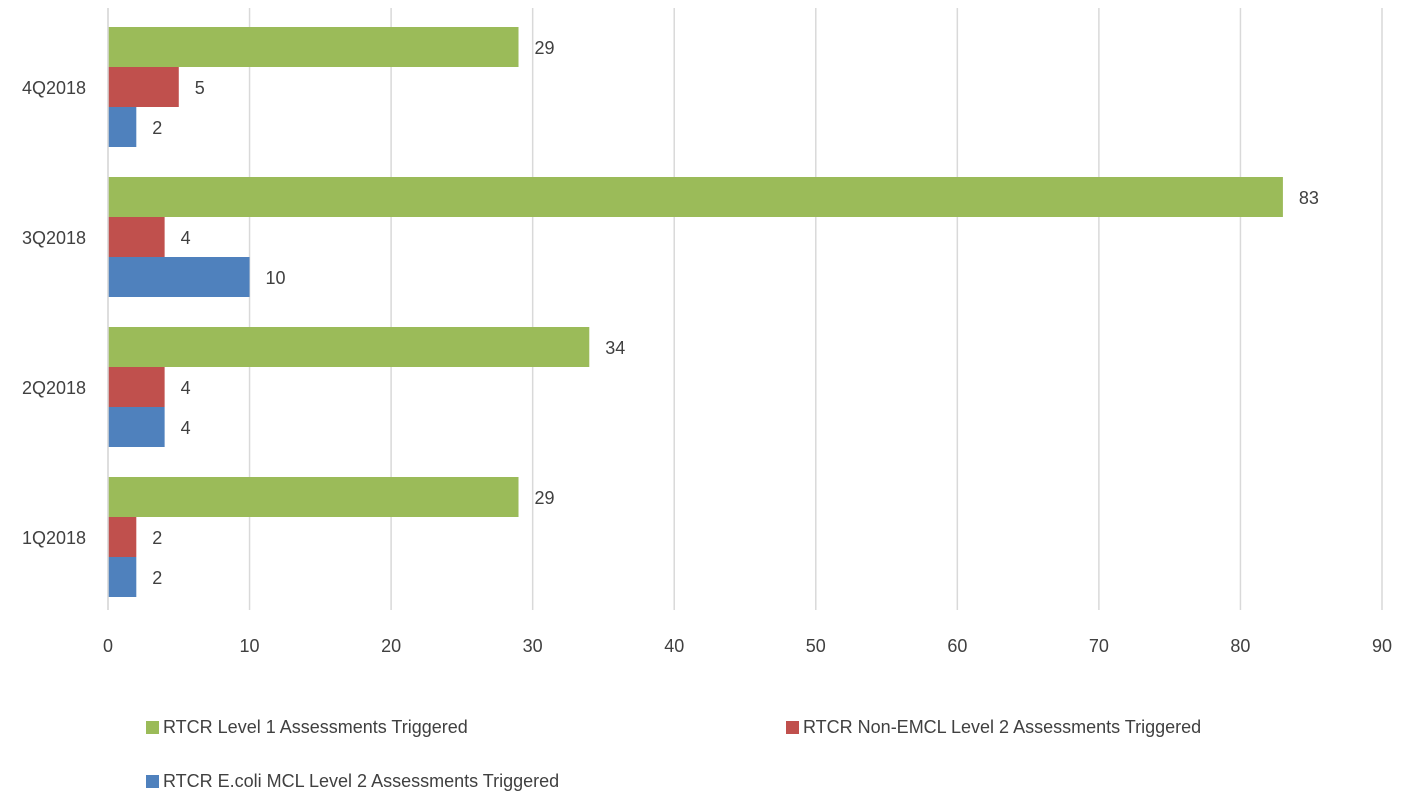 Image resolution: width=1413 pixels, height=806 pixels. I want to click on category-label: 3Q2018, so click(54, 238).